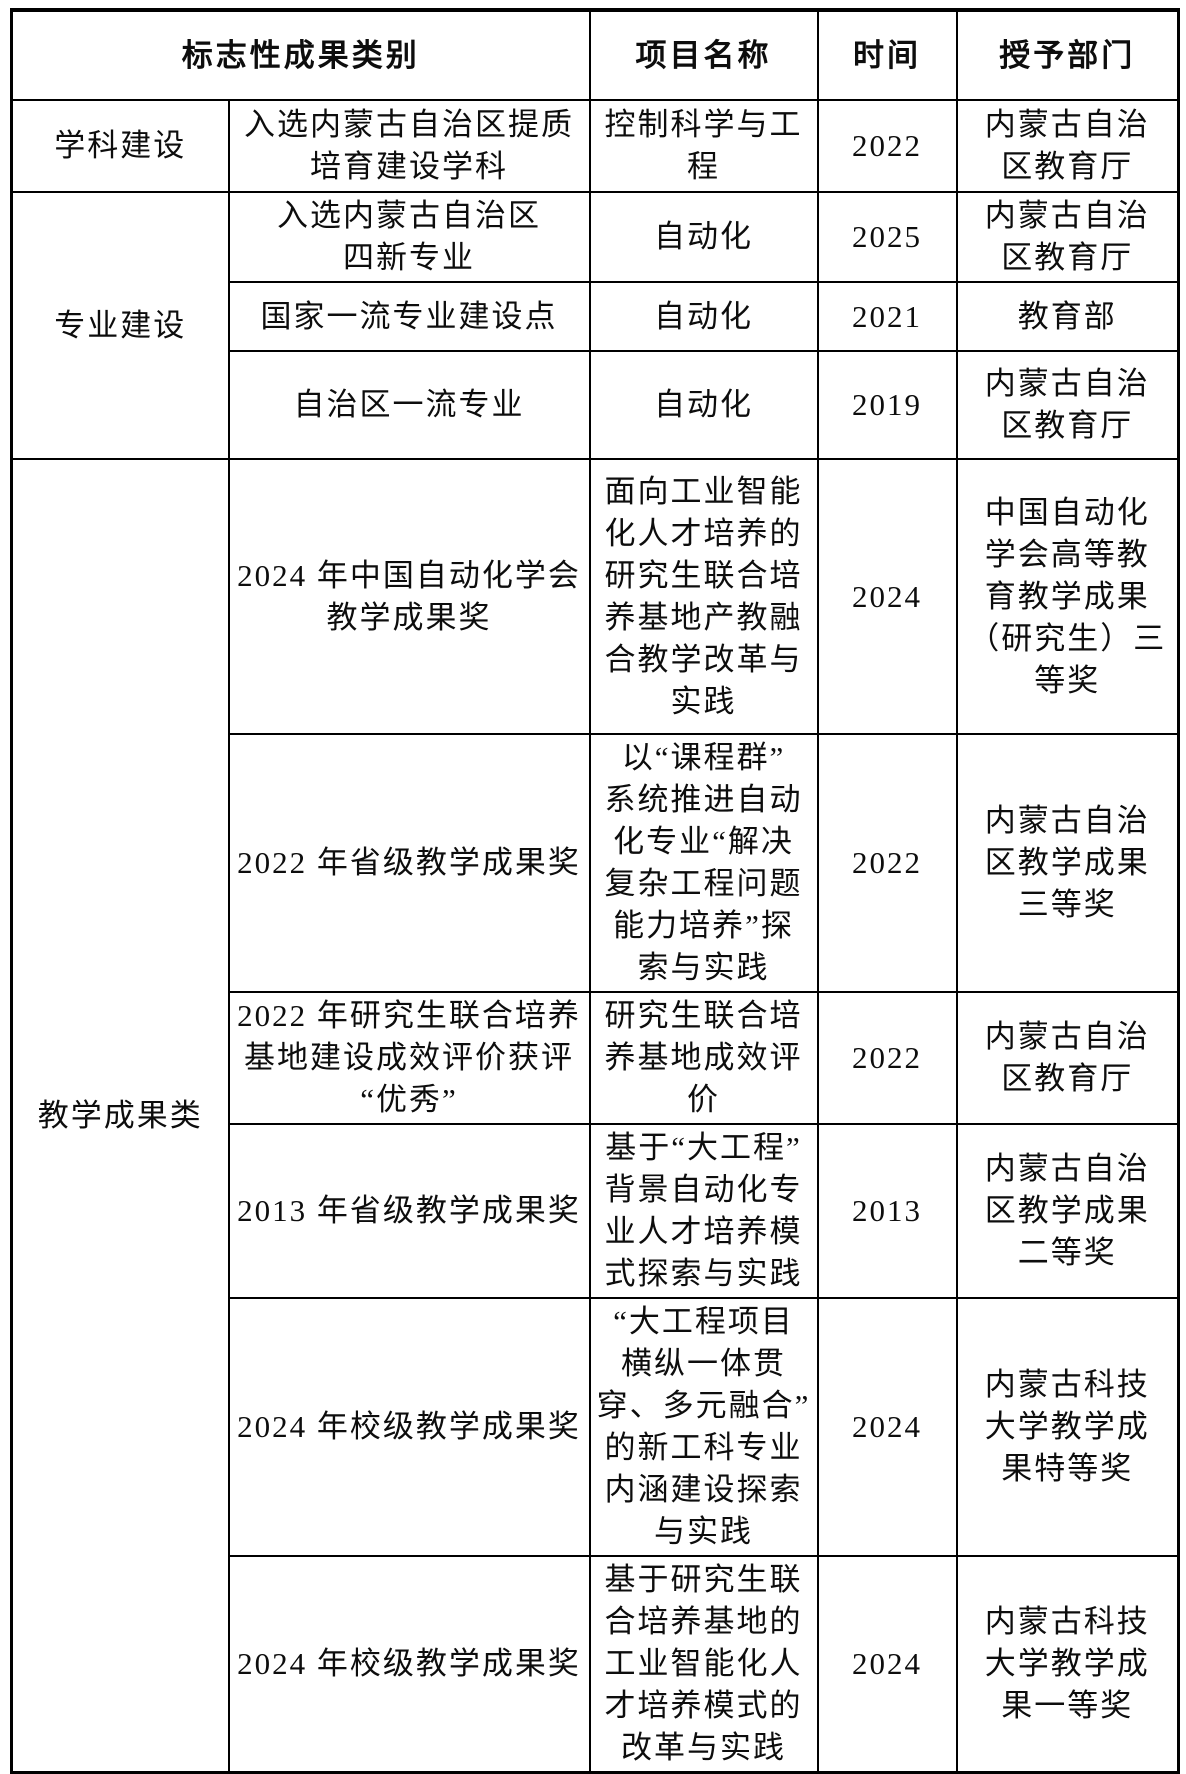 Image resolution: width=1186 pixels, height=1774 pixels. Describe the element at coordinates (300, 55) in the screenshot. I see `header-category: 标志性成果类别` at that location.